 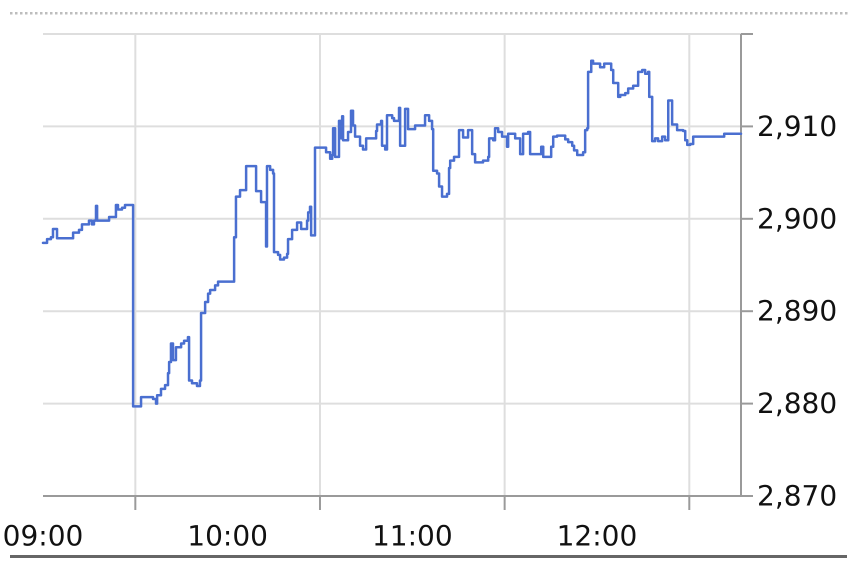 What do you see at coordinates (227, 536) in the screenshot?
I see `x-tick-label: 10:00` at bounding box center [227, 536].